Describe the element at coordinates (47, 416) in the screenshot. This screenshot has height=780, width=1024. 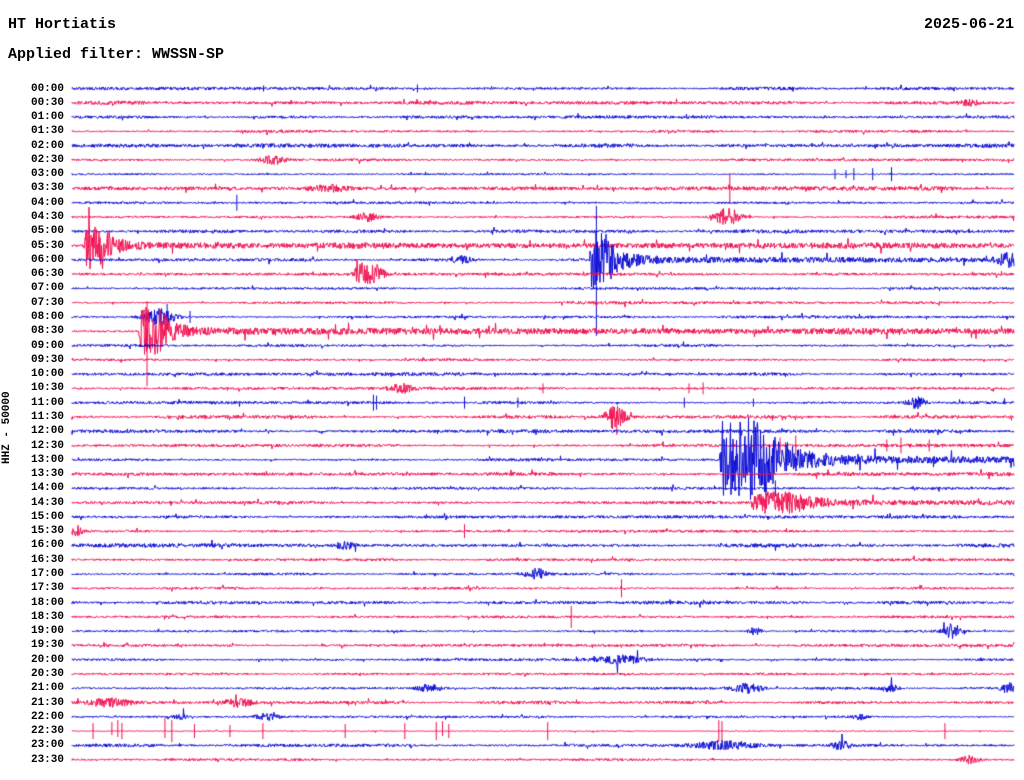
I see `time-label-11:30: 11:30` at that location.